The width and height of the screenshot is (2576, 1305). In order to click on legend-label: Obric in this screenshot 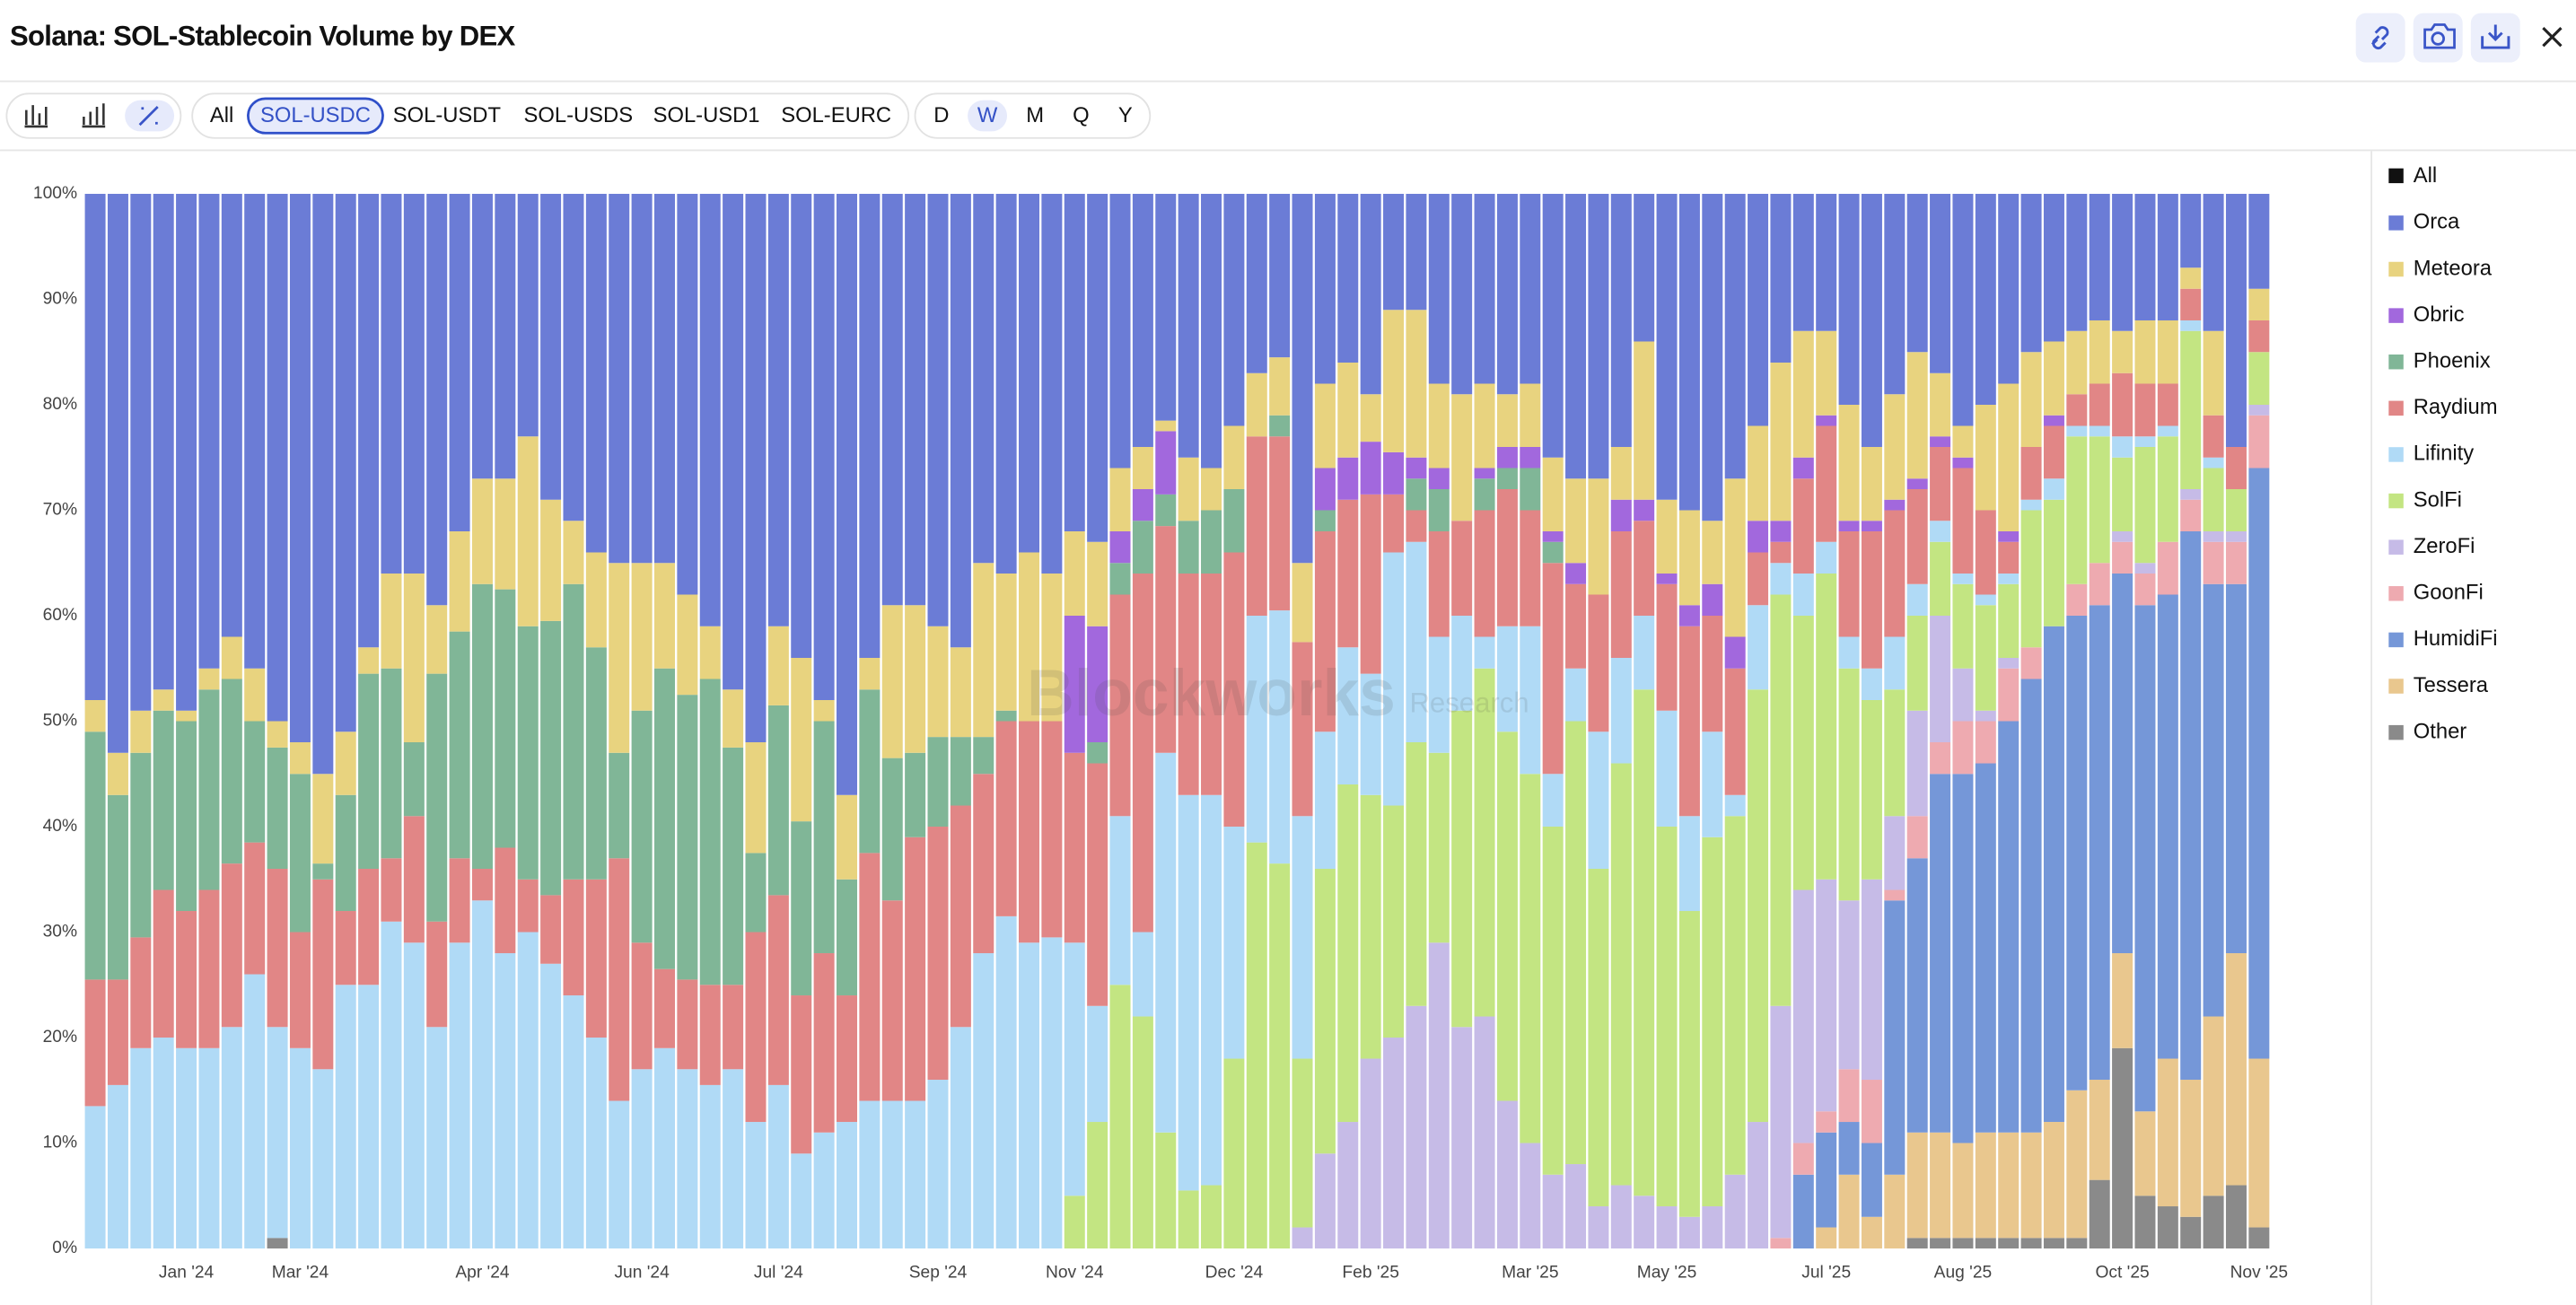, I will do `click(2439, 314)`.